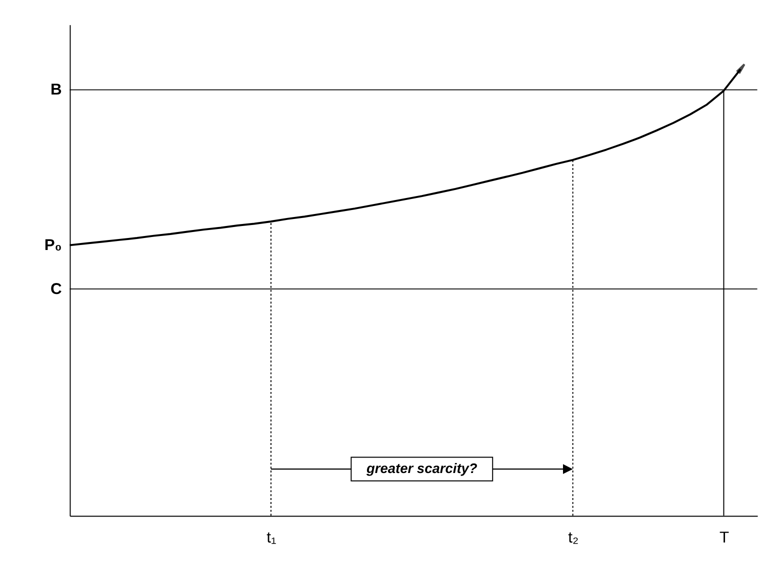  I want to click on x-tick-label: t₂, so click(573, 538).